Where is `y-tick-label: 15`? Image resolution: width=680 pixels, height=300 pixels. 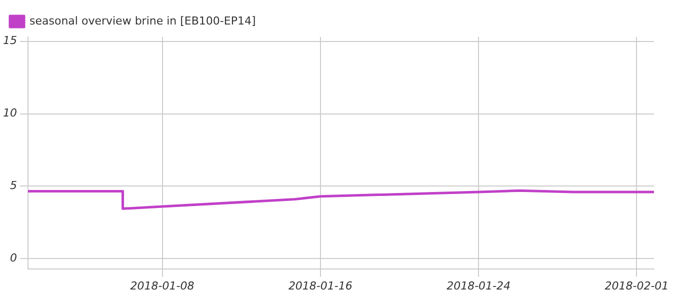
y-tick-label: 15 is located at coordinates (9, 41).